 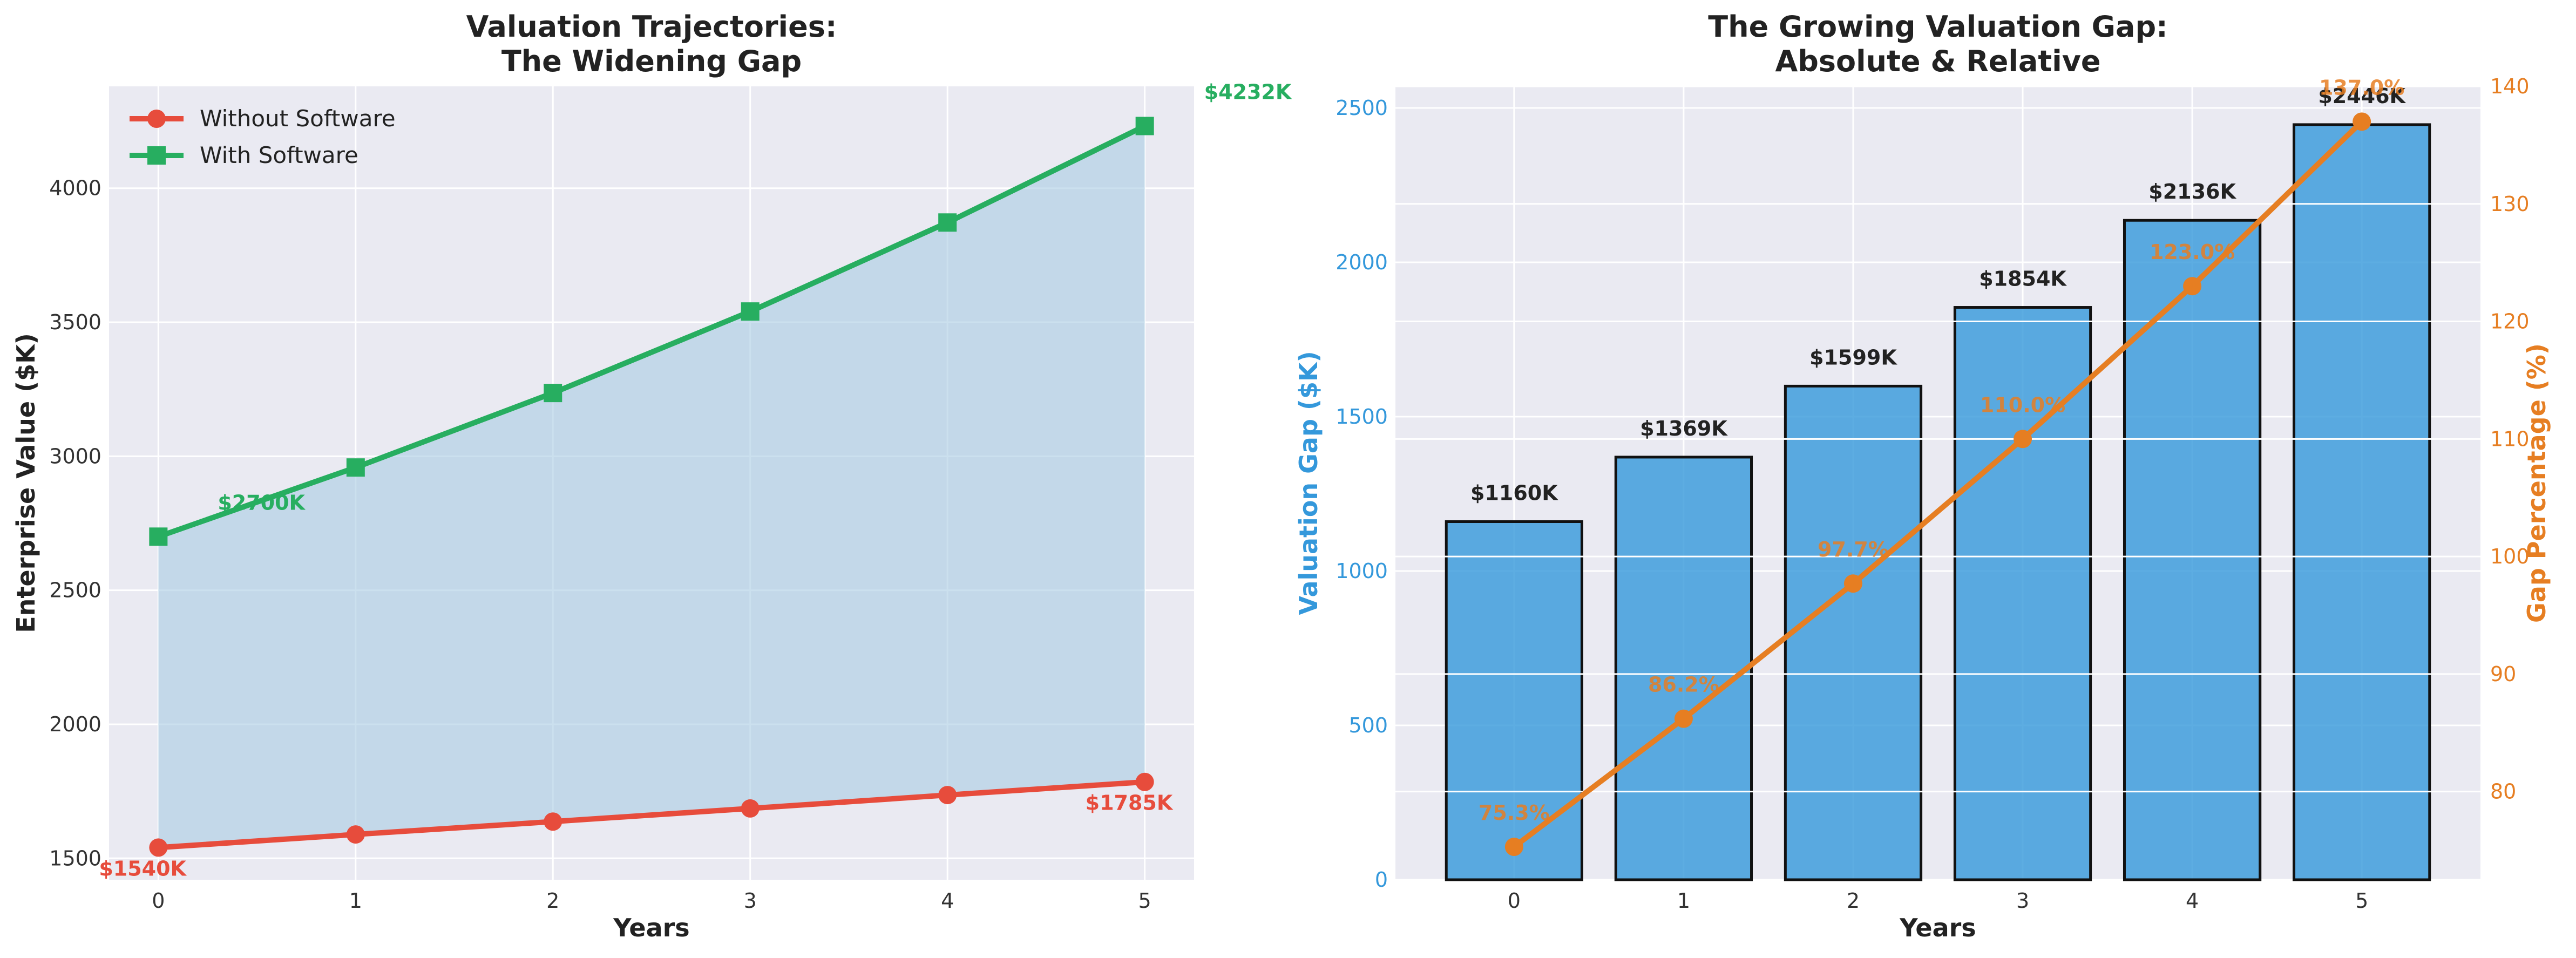 What do you see at coordinates (1514, 493) in the screenshot?
I see `bar-value-label: $1160K` at bounding box center [1514, 493].